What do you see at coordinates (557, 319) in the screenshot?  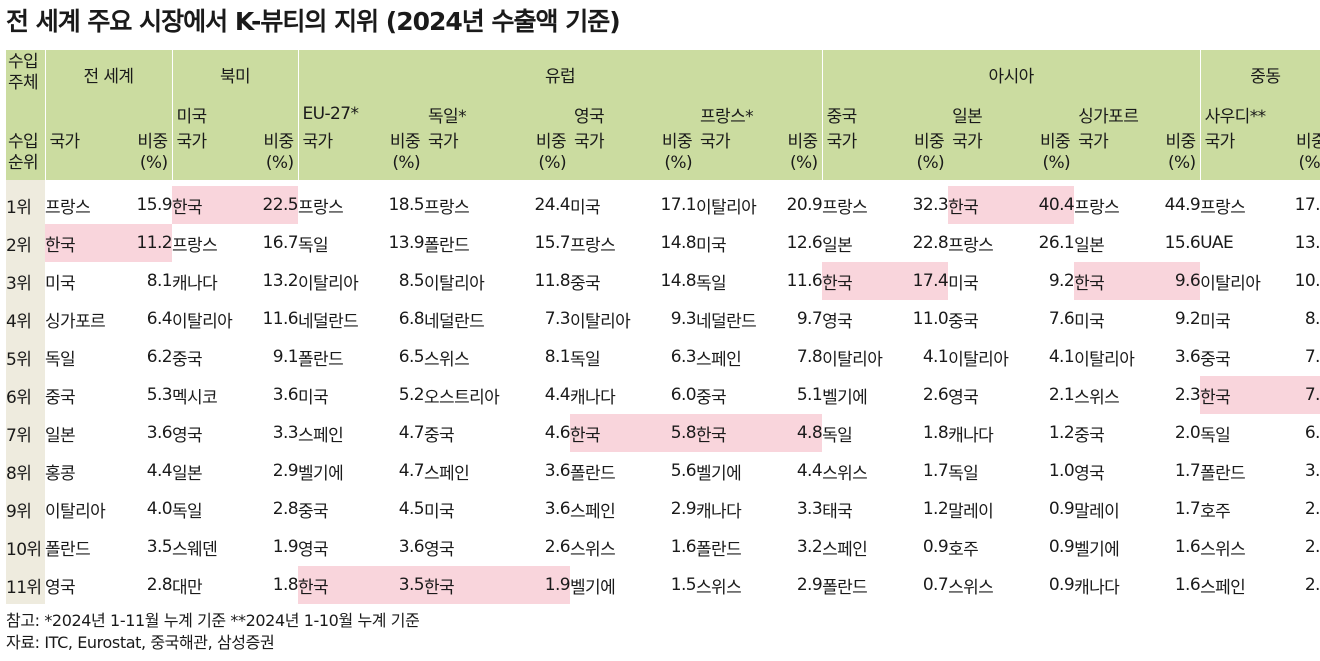 I see `share-cell: 7.3` at bounding box center [557, 319].